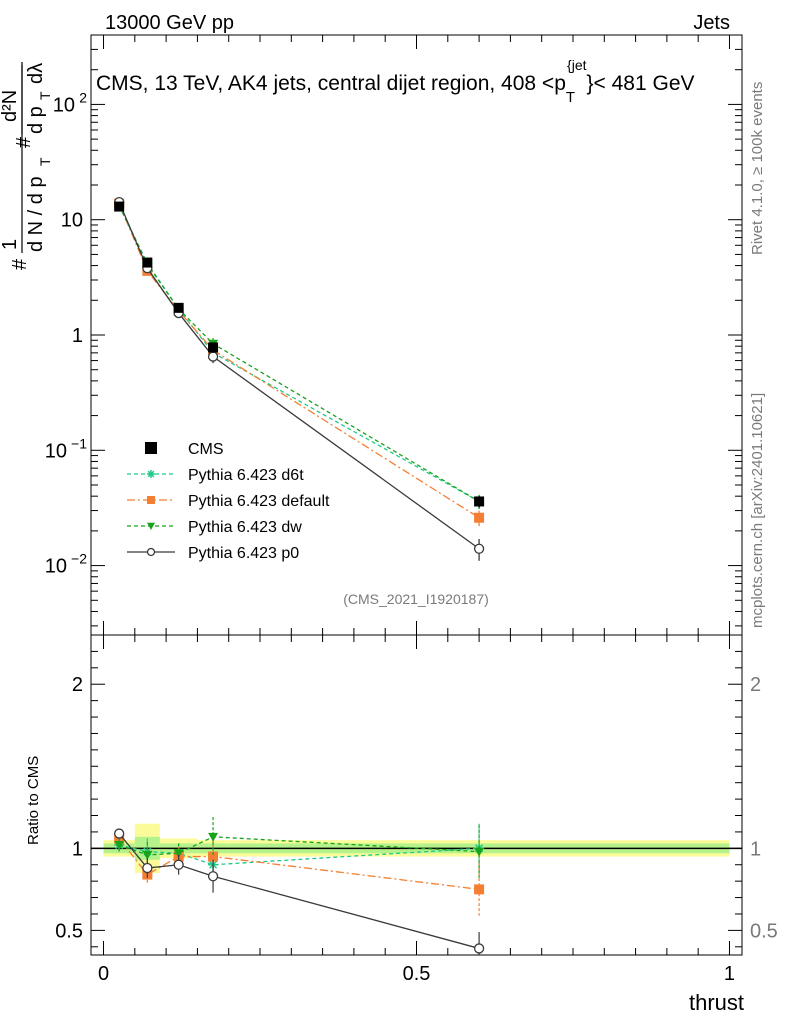  What do you see at coordinates (206, 449) in the screenshot?
I see `legend-label: CMS` at bounding box center [206, 449].